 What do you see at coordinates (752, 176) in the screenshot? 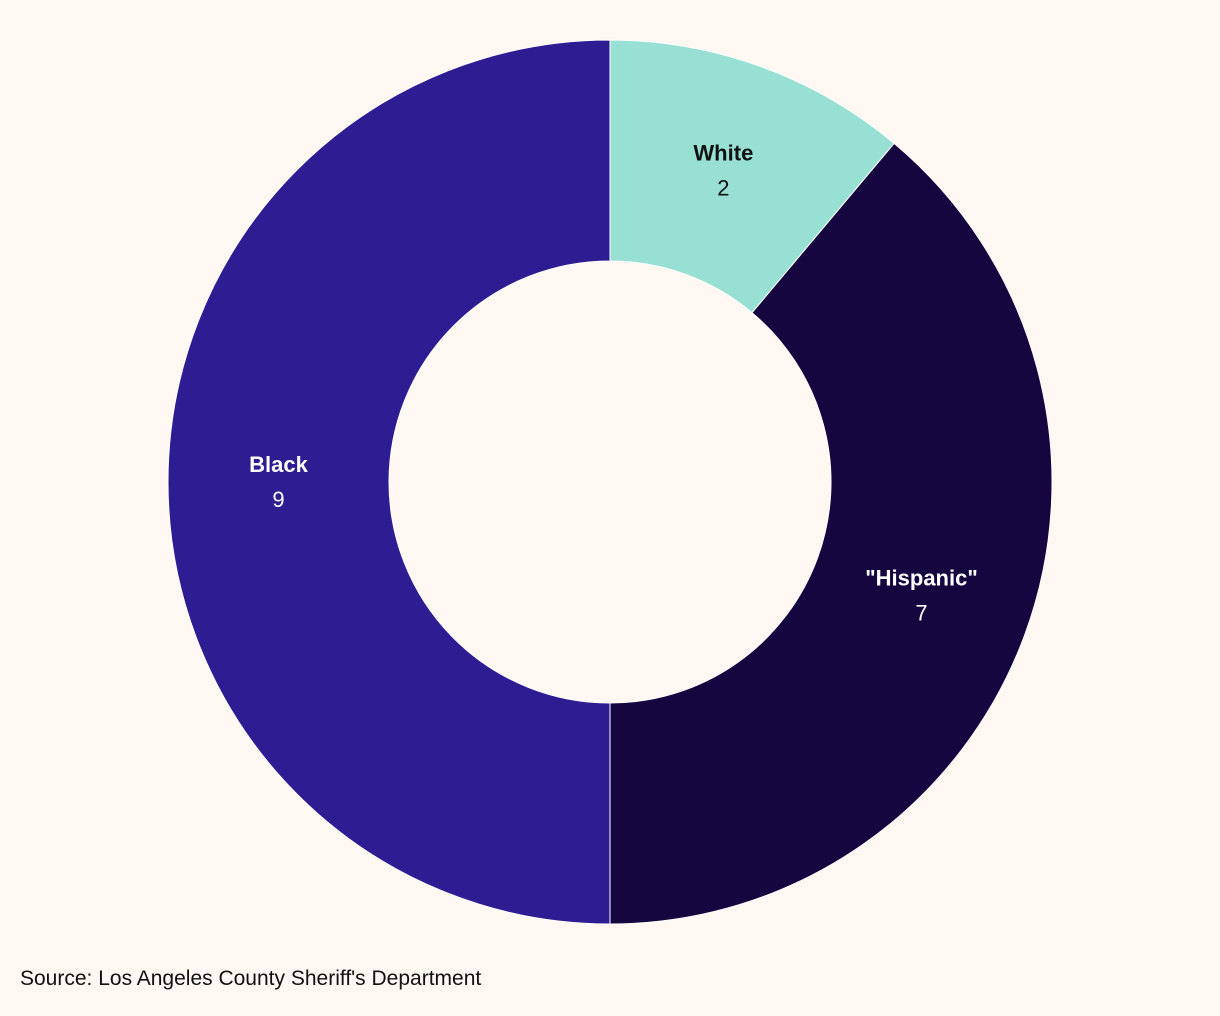
I see `slice-white` at bounding box center [752, 176].